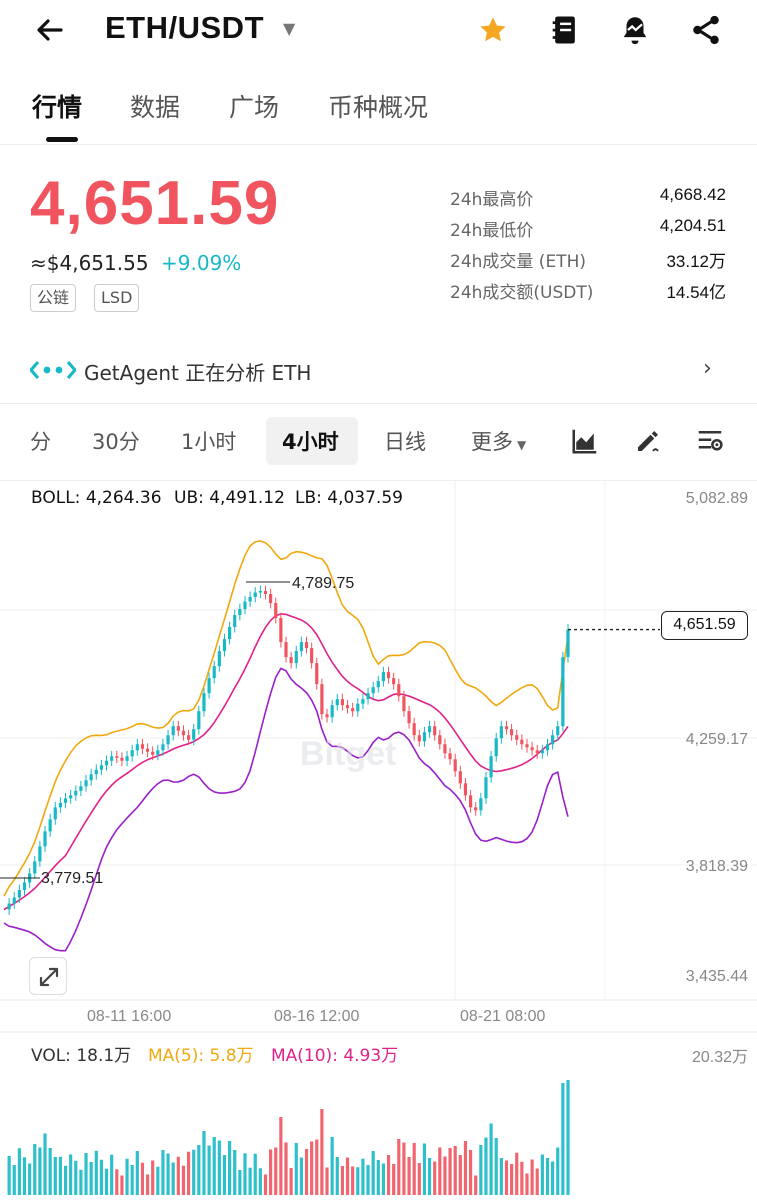 The height and width of the screenshot is (1200, 757). Describe the element at coordinates (57, 107) in the screenshot. I see `tab-market: 行情` at that location.